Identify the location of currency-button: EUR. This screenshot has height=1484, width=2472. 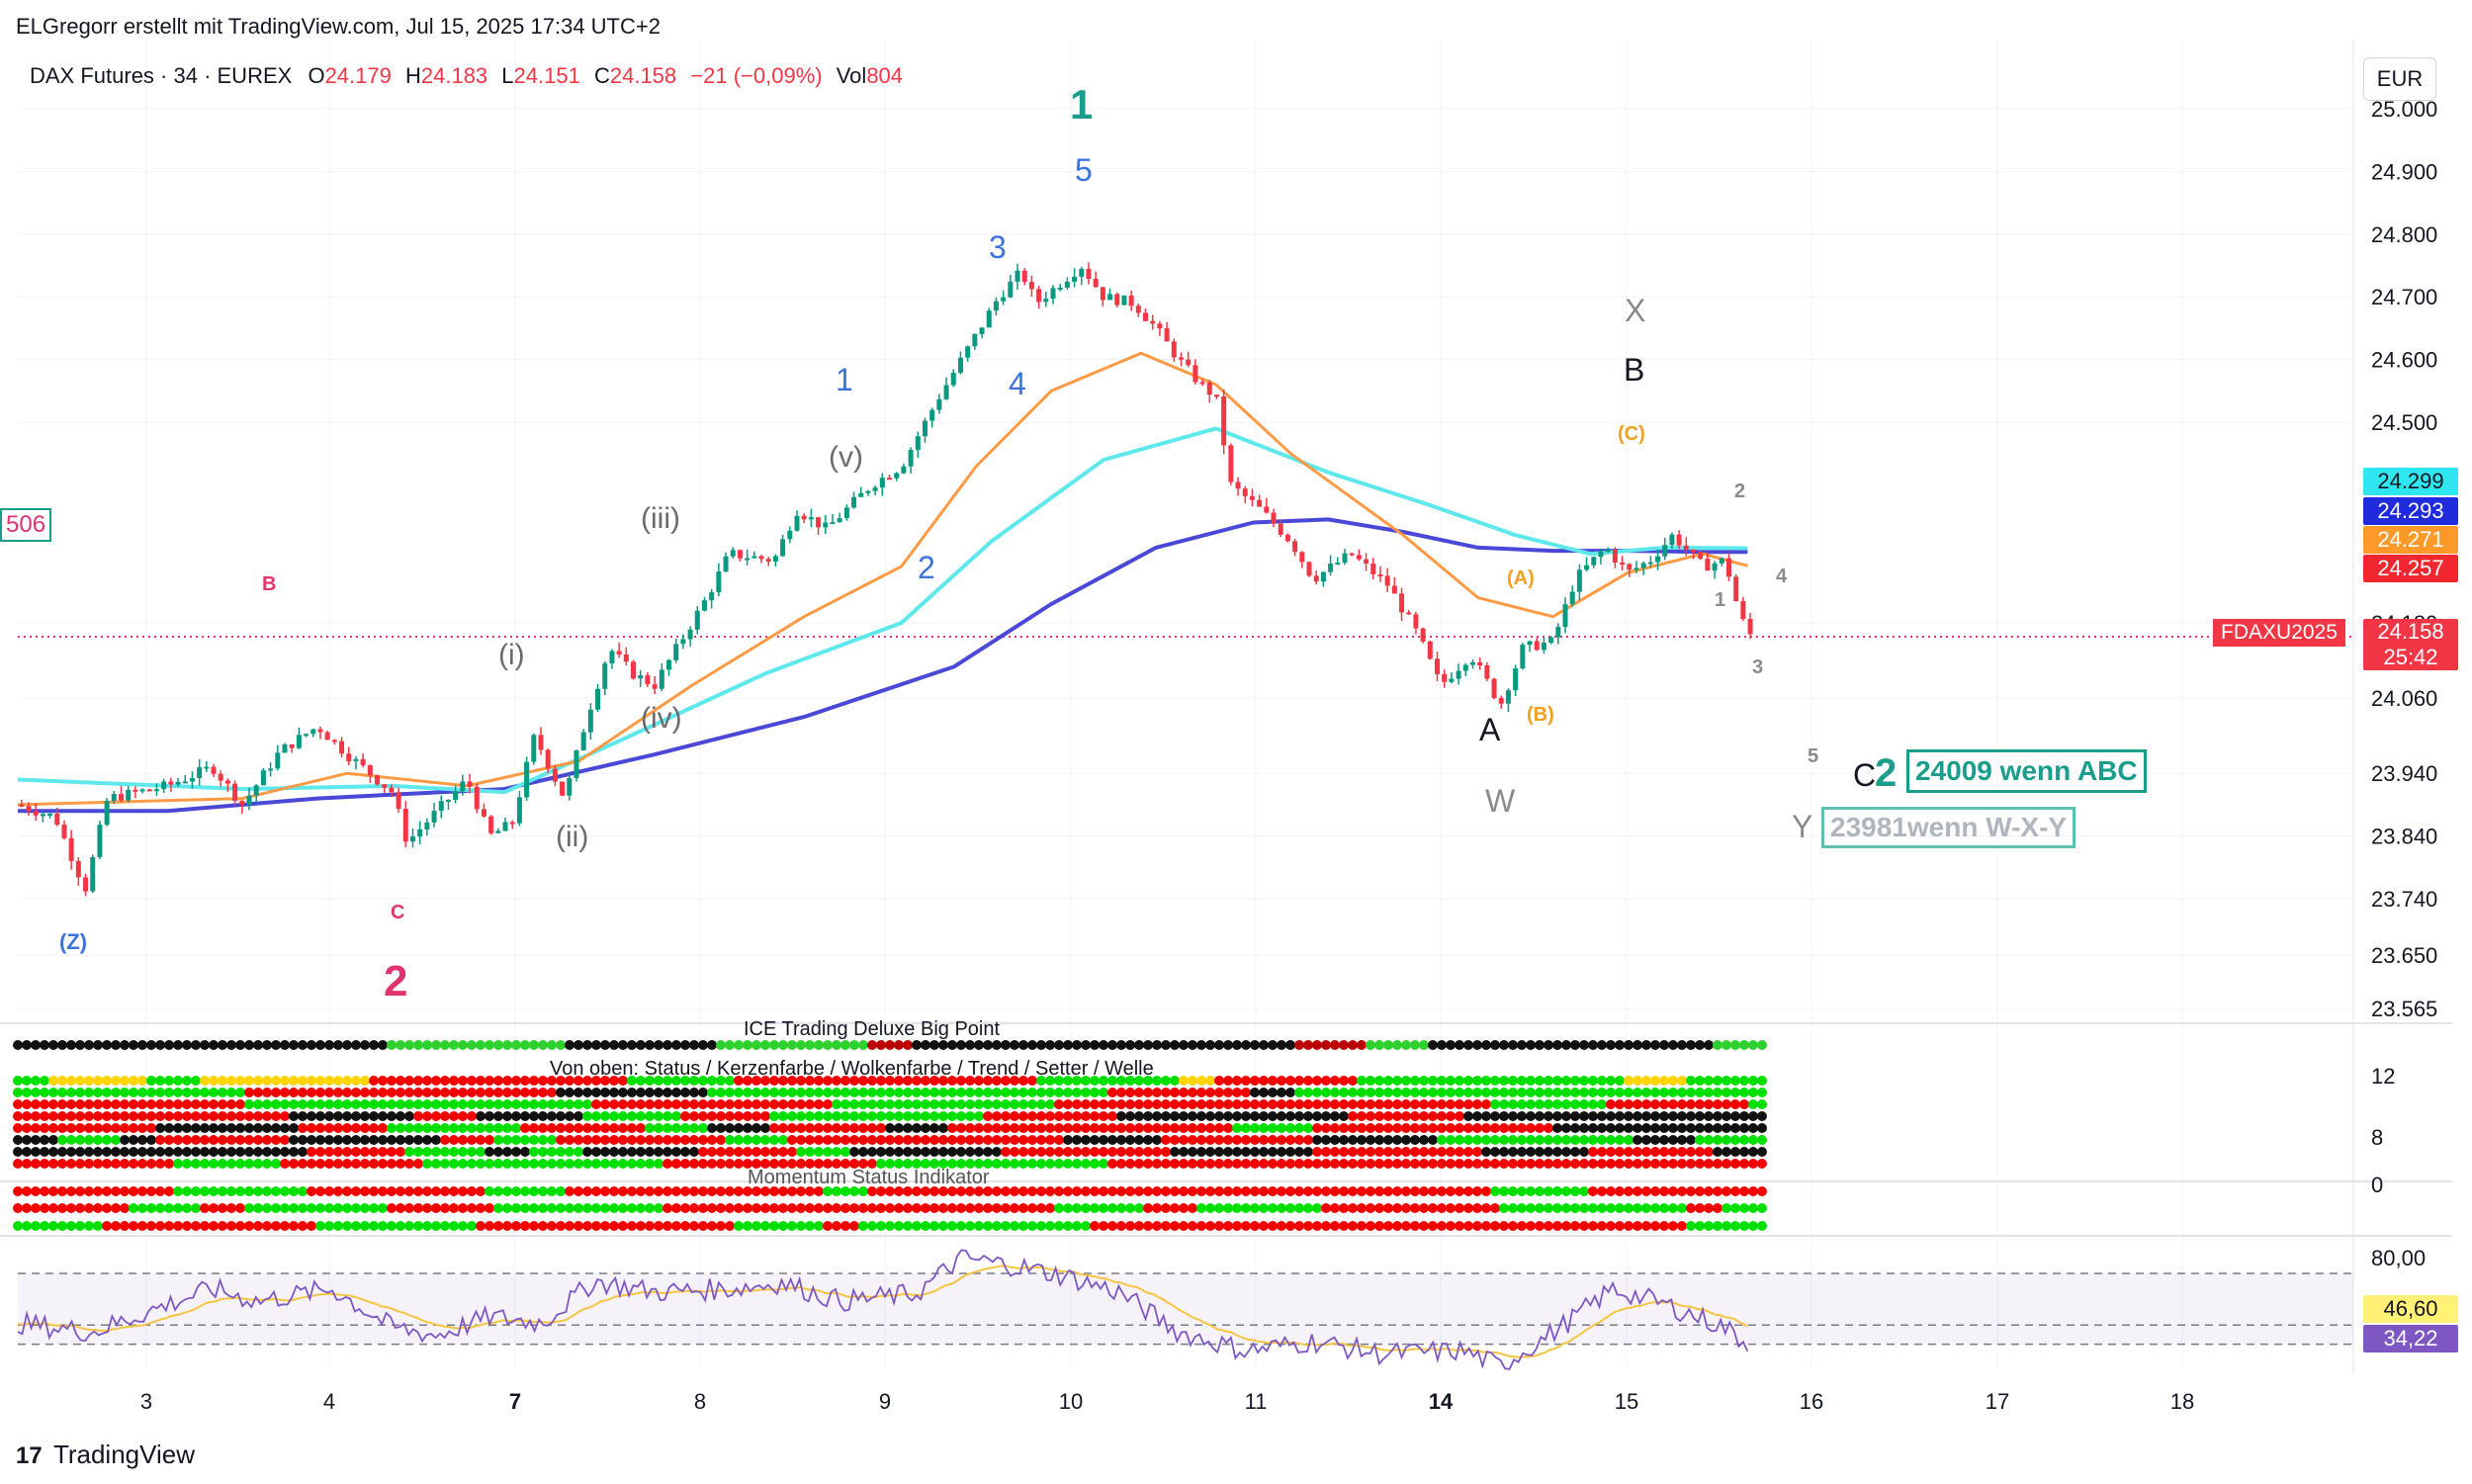
(2399, 79).